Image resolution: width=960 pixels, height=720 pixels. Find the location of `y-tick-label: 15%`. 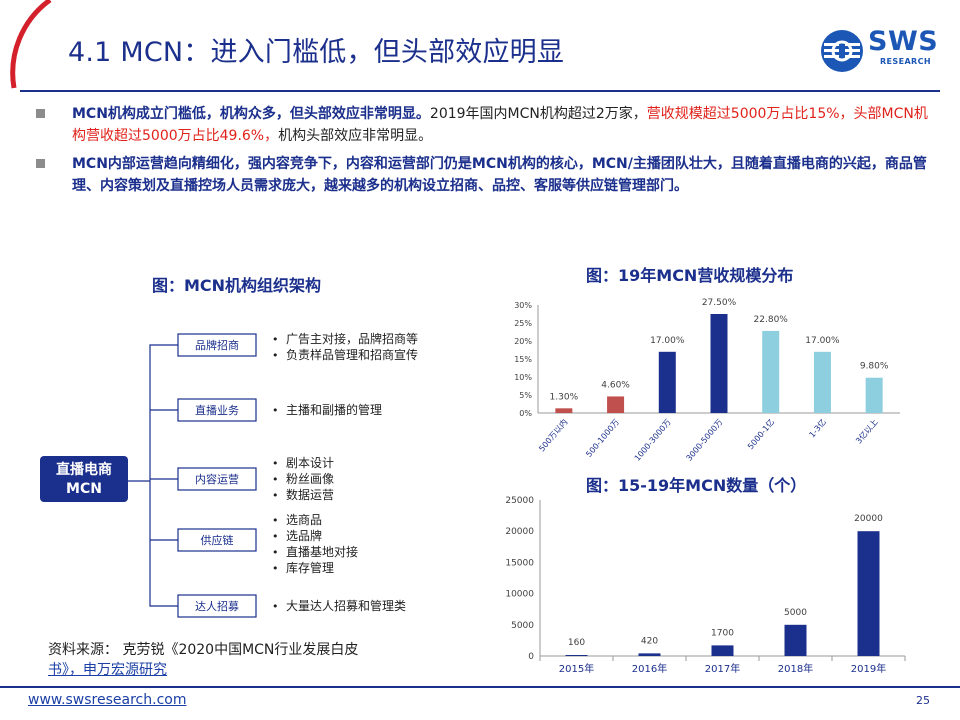

y-tick-label: 15% is located at coordinates (523, 359).